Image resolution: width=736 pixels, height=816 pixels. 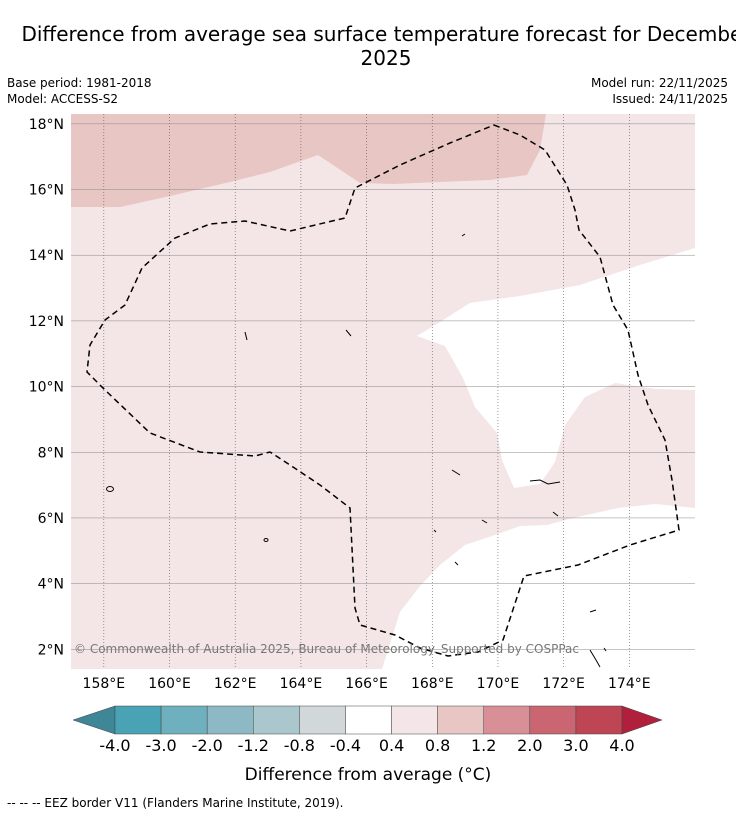 I want to click on colorbar-tick-label: 4.0, so click(x=621, y=745).